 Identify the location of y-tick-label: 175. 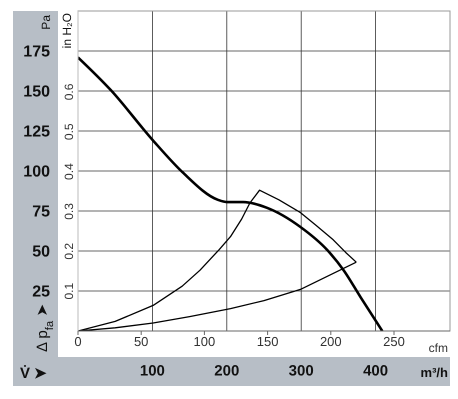
(36, 52).